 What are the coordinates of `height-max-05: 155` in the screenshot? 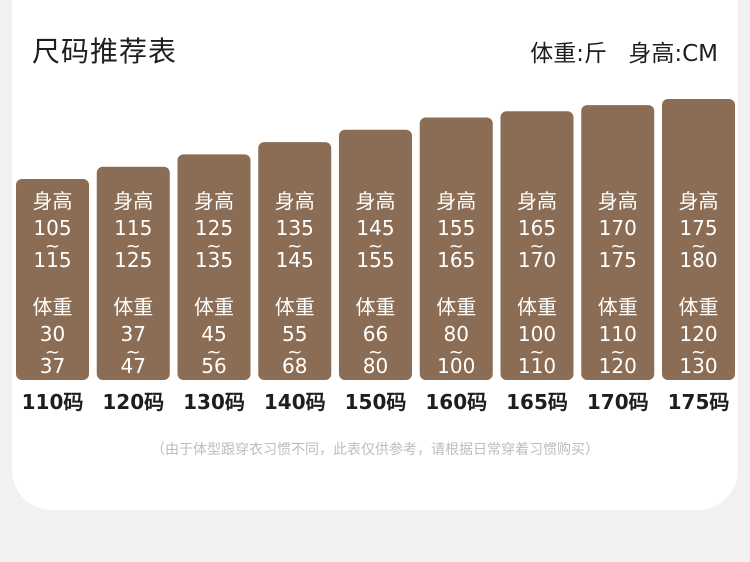 It's located at (375, 260).